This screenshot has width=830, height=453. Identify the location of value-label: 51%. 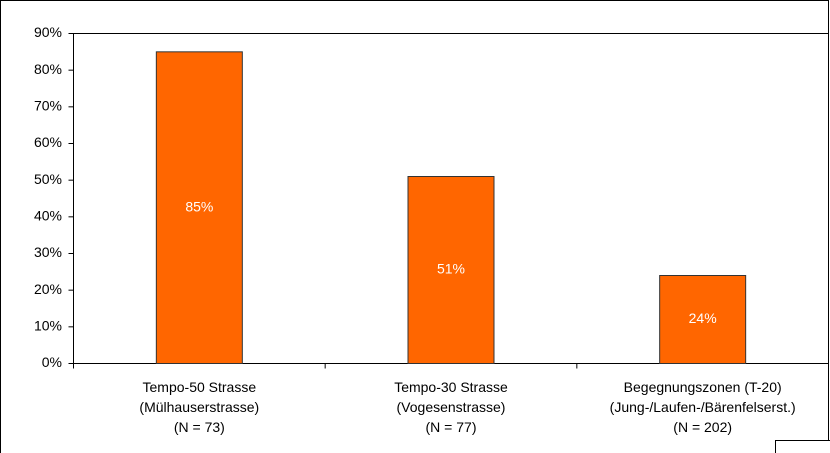
(451, 269).